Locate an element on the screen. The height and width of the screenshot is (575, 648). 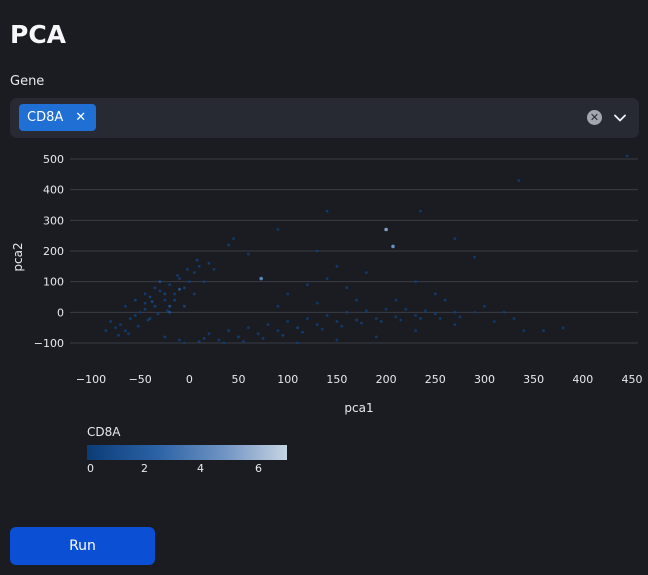
run-button: Run is located at coordinates (82, 546).